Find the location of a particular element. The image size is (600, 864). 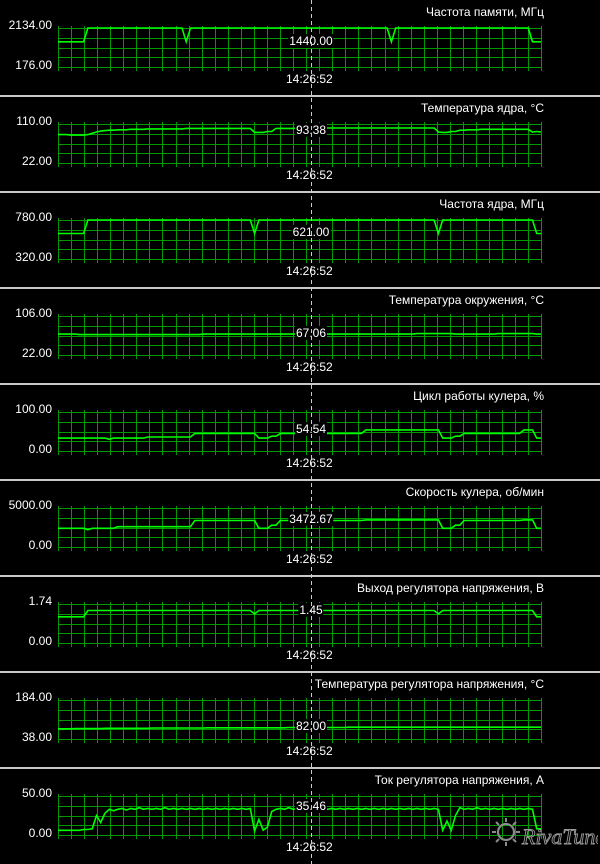

rivatuner-logo: RivaTuner is located at coordinates (545, 833).